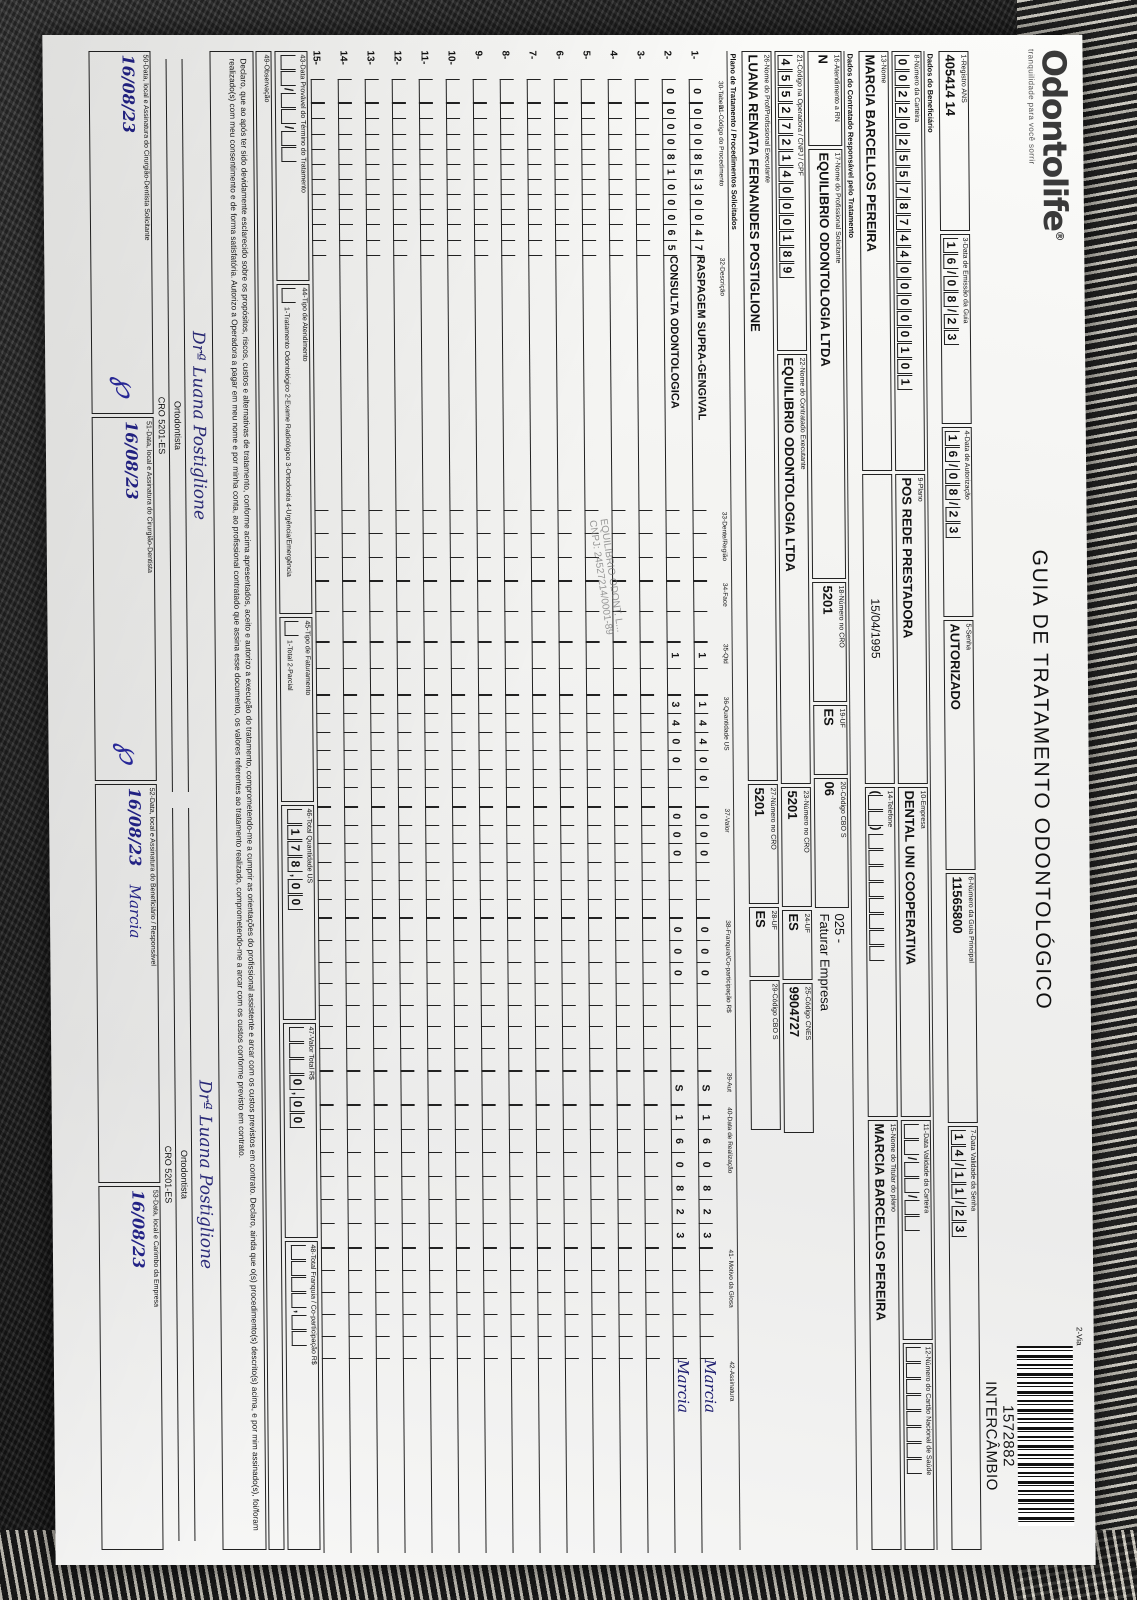 The height and width of the screenshot is (1600, 1137). I want to click on field-codigo-cnes: 25-Código CNES 9904727, so click(798, 1057).